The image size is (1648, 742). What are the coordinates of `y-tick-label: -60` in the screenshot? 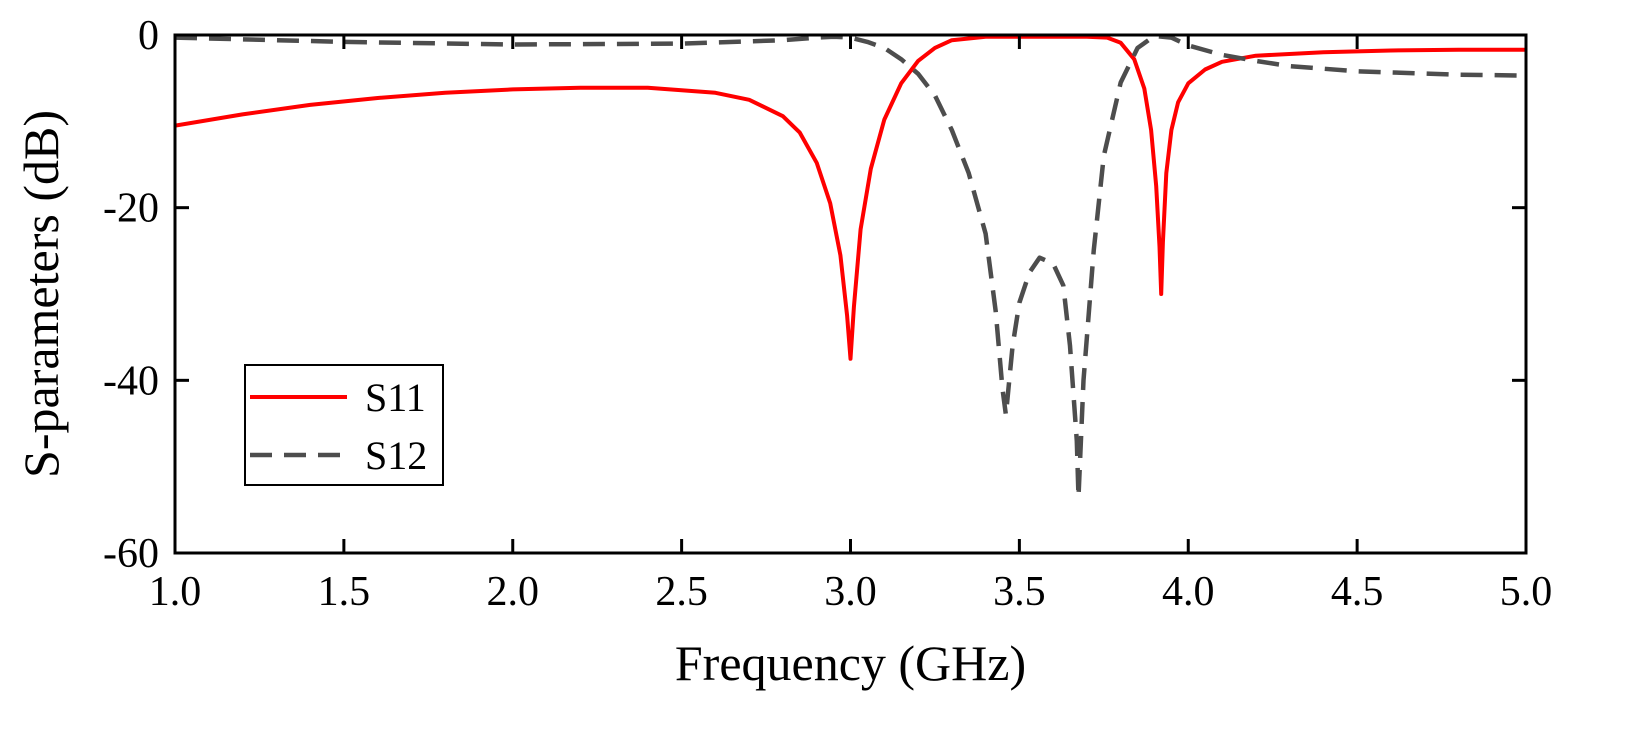 It's located at (131, 554).